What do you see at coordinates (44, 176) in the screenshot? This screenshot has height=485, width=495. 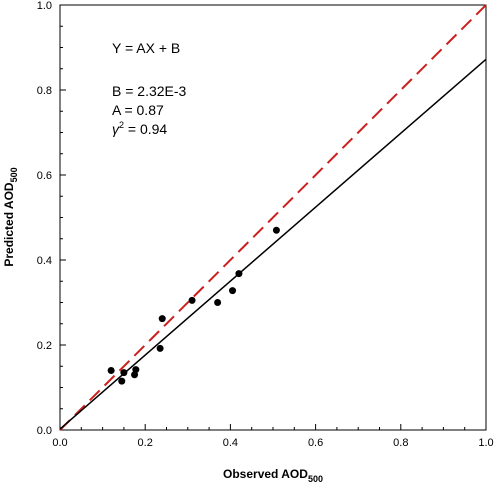 I see `y-tick-label: 0.6` at bounding box center [44, 176].